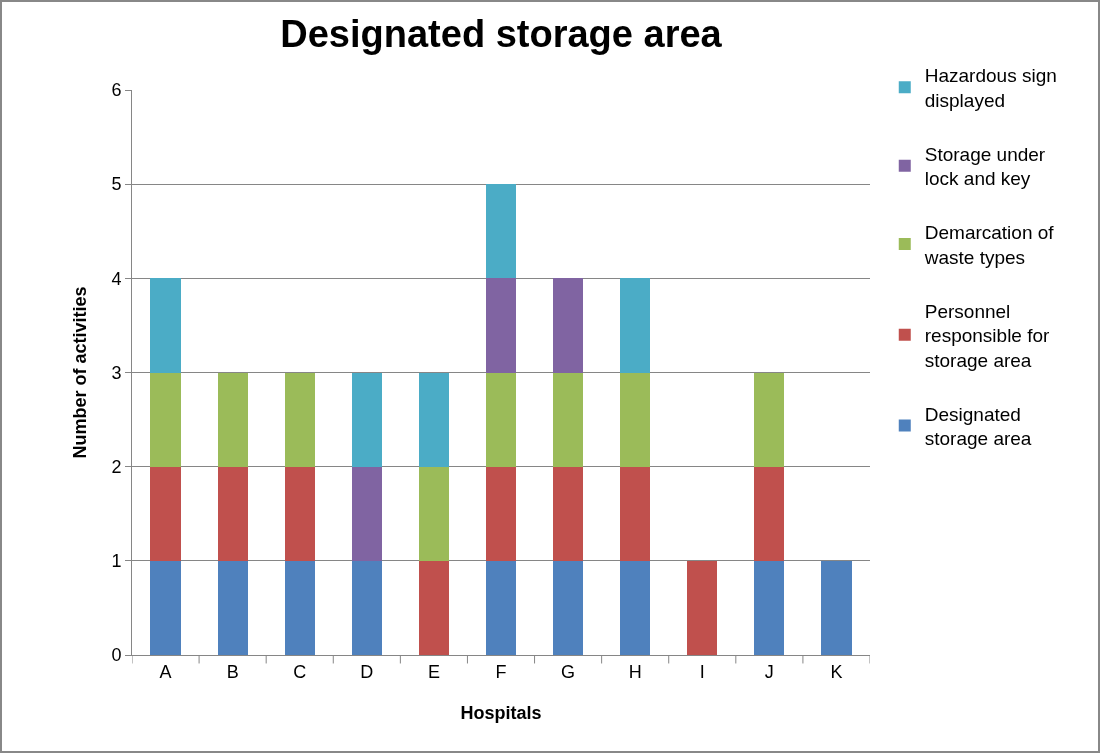 Image resolution: width=1100 pixels, height=753 pixels. I want to click on legend-label: Hazardous sign displayed, so click(990, 88).